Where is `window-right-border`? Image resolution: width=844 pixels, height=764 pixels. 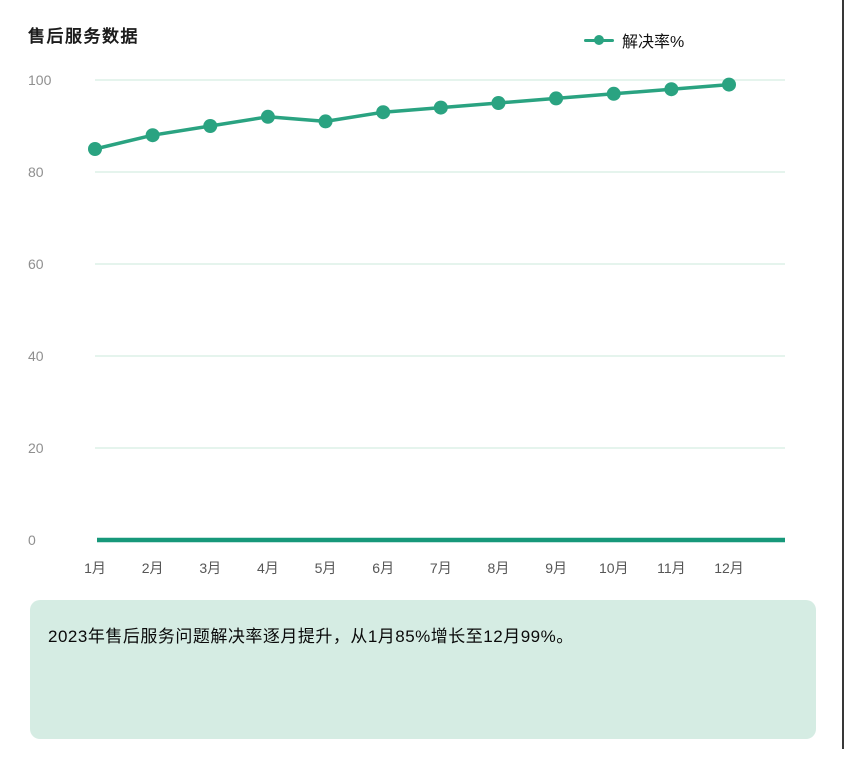
window-right-border is located at coordinates (843, 374).